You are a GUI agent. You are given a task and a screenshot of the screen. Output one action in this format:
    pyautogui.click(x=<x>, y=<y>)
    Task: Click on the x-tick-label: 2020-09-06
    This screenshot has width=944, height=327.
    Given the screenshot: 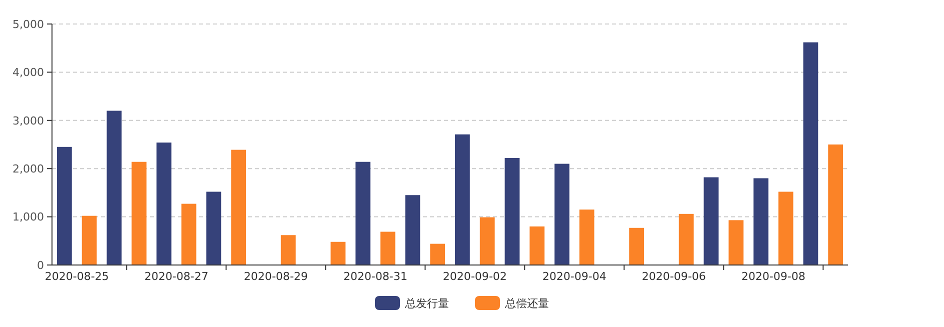 What is the action you would take?
    pyautogui.click(x=674, y=276)
    